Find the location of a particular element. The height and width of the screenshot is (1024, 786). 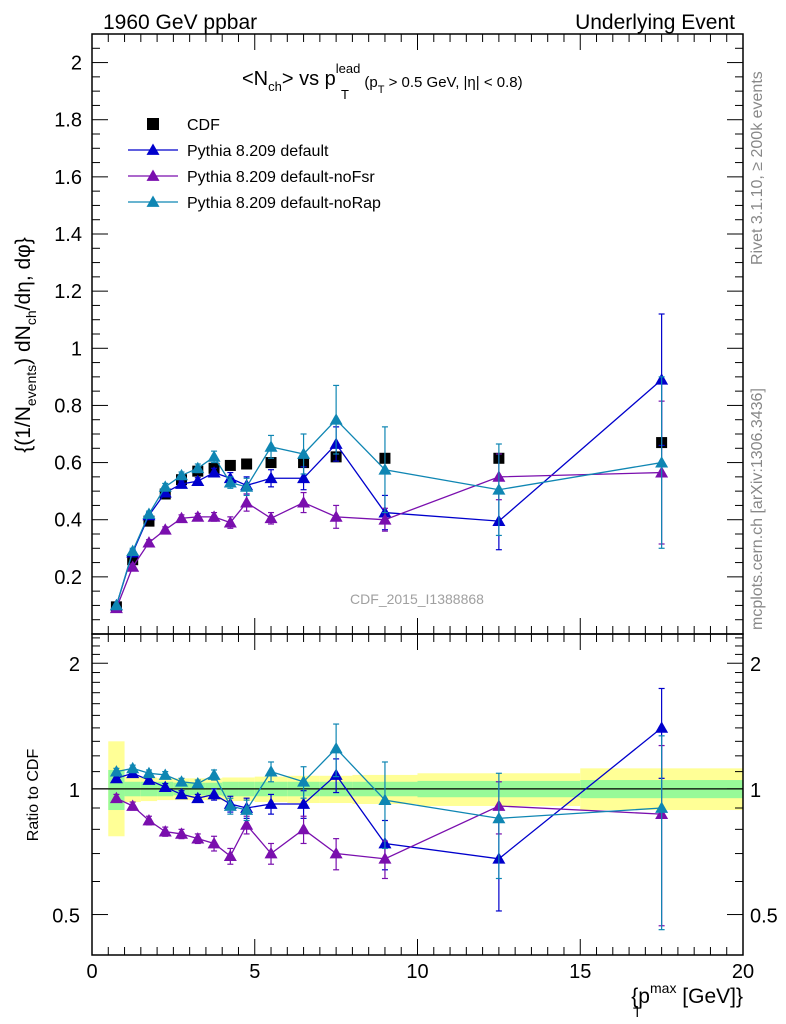

mcplots-label: mcplots.cern.ch [arXiv:1306.3436] is located at coordinates (757, 509).